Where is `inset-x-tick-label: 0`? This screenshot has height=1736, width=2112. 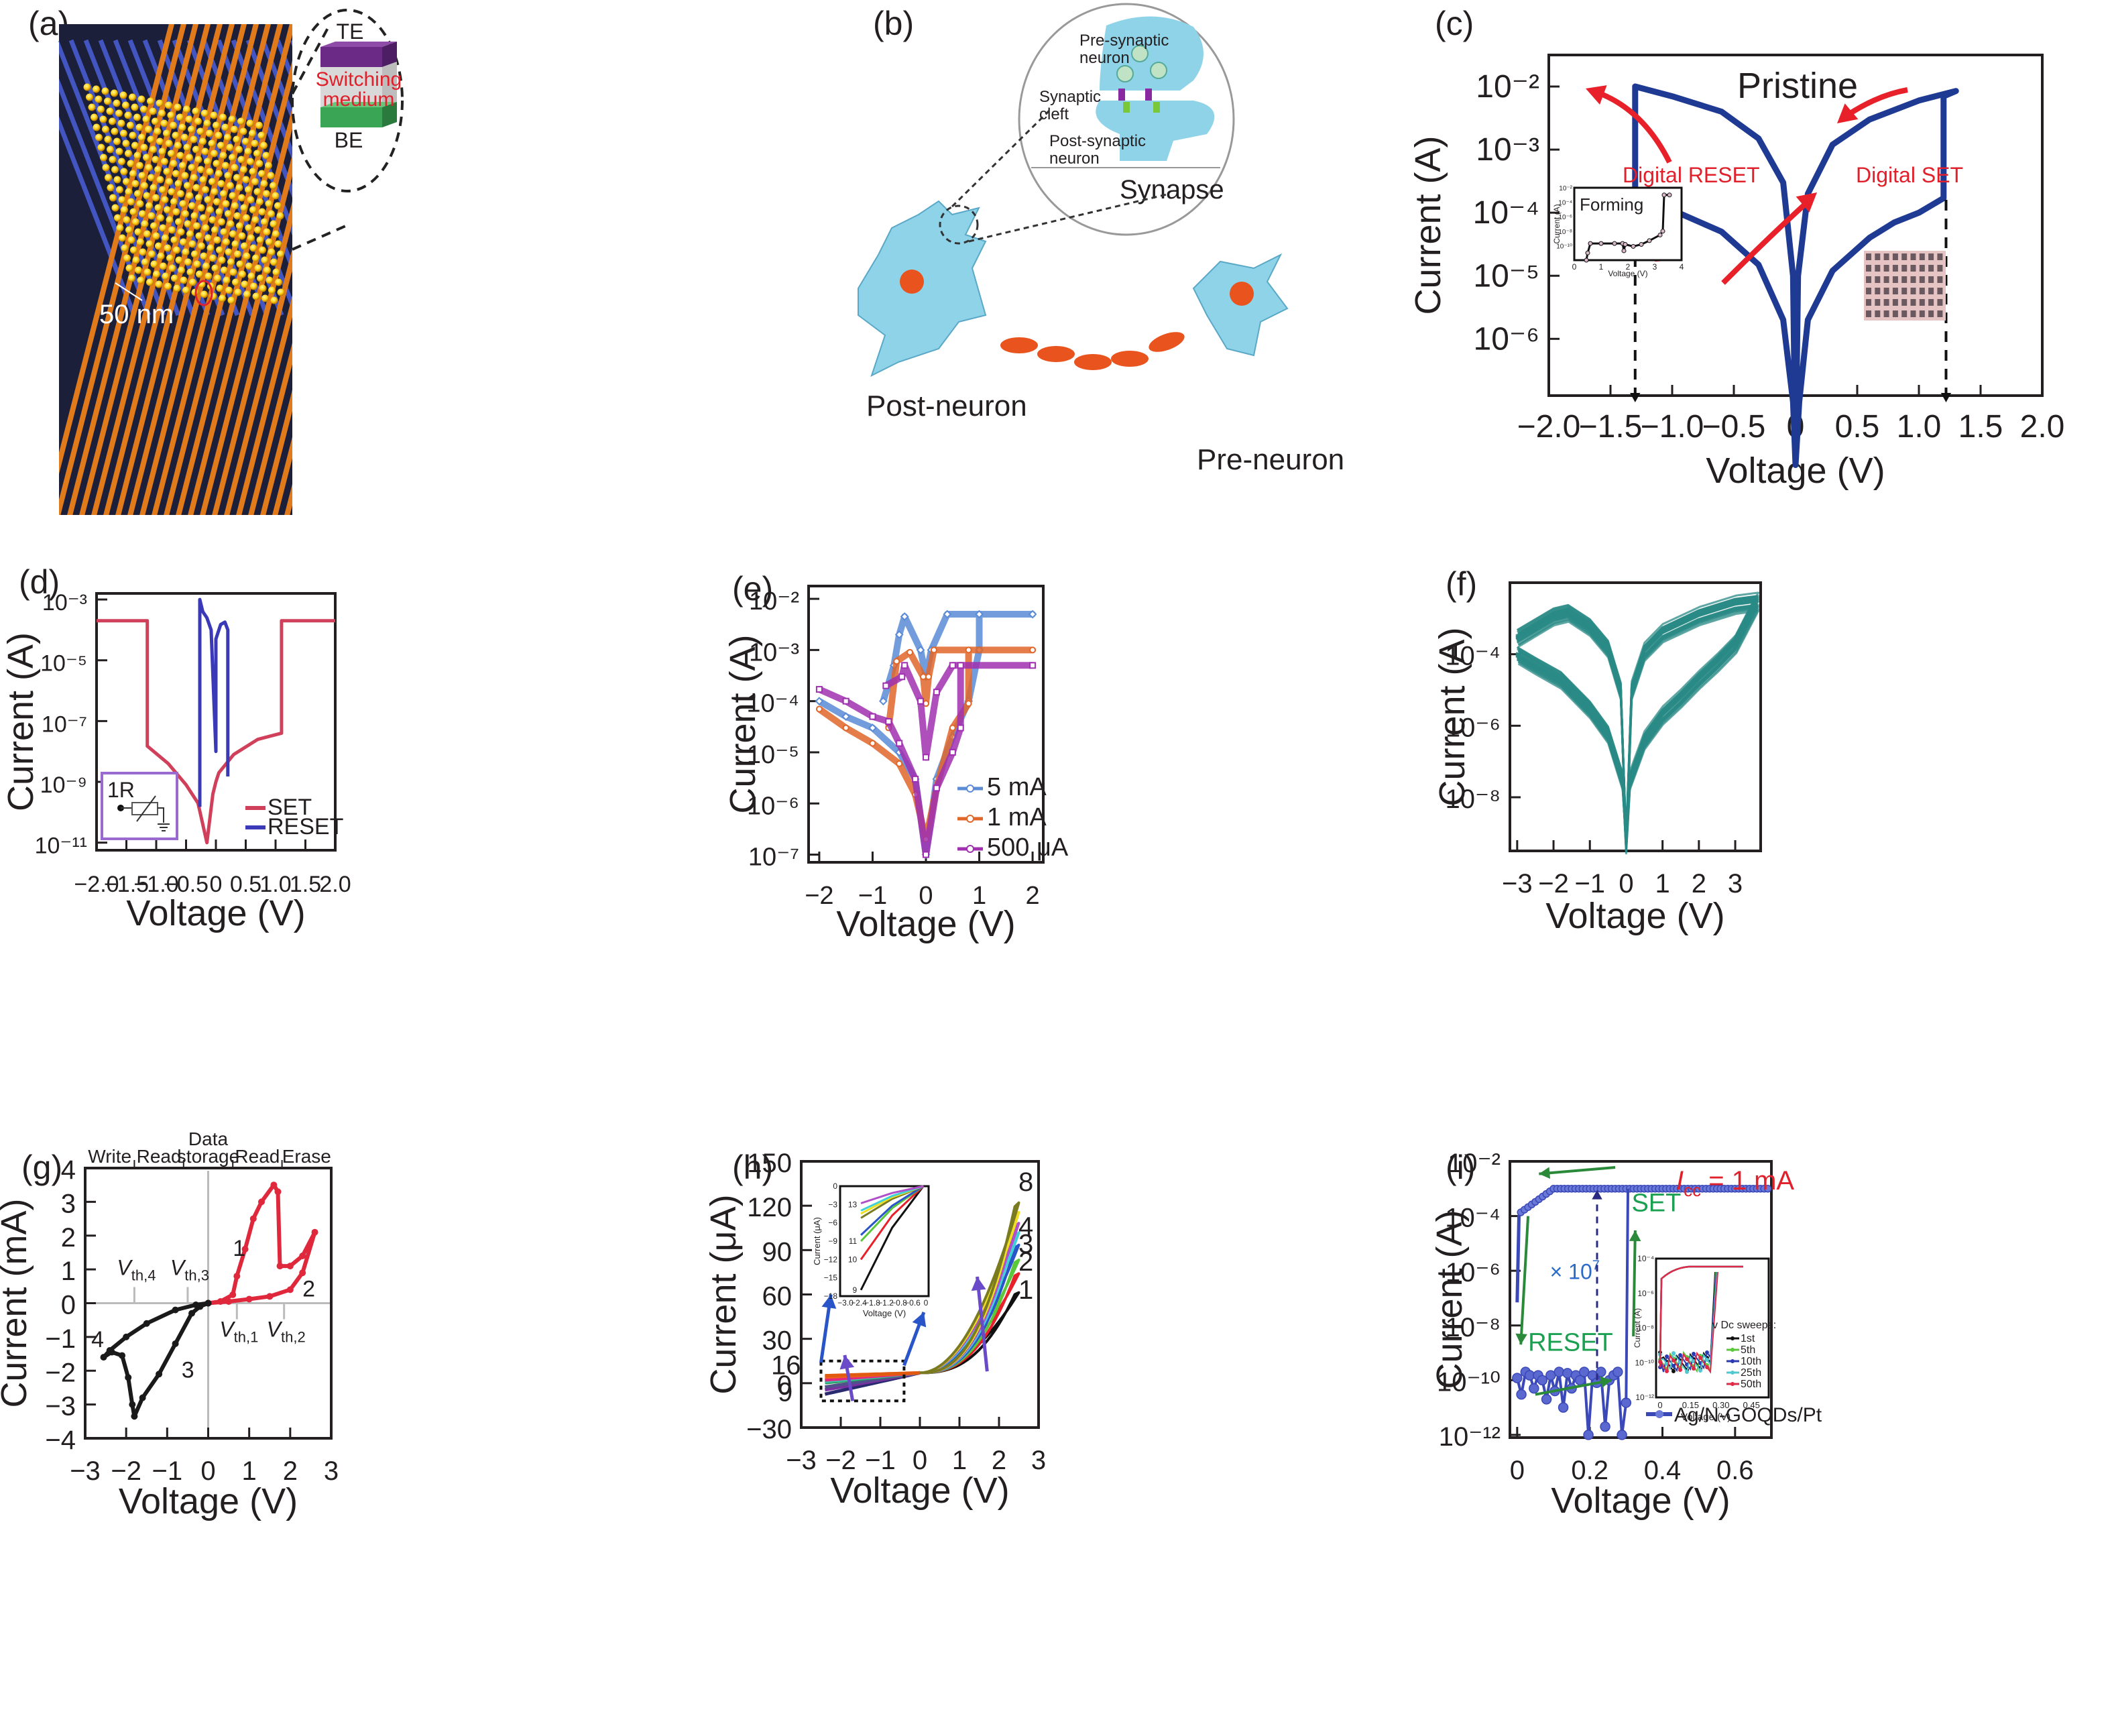
inset-x-tick-label: 0 is located at coordinates (1659, 1405).